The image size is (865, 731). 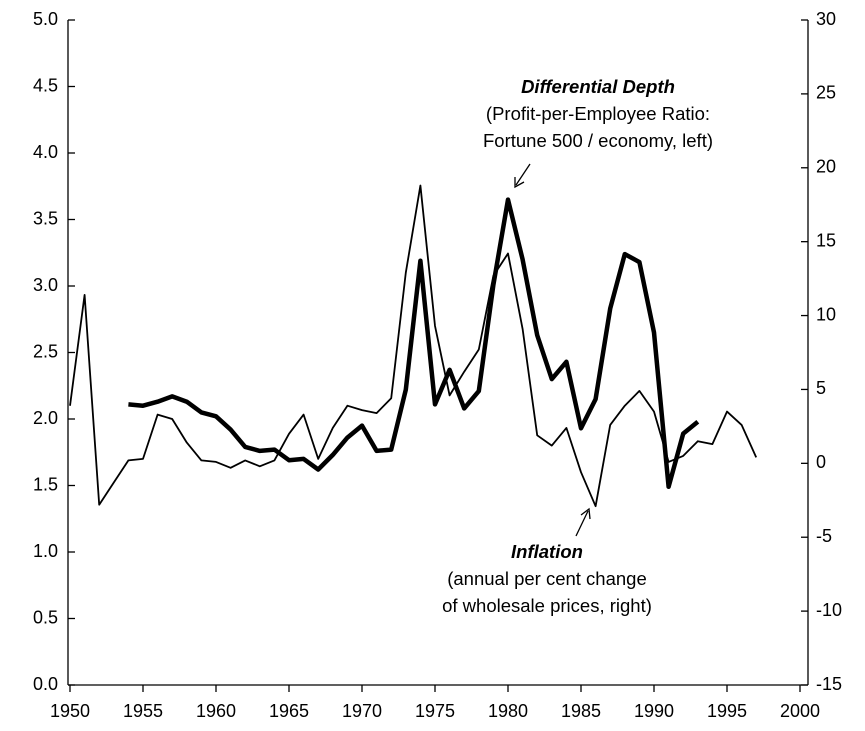 I want to click on y2-tick-label: -15, so click(x=829, y=684).